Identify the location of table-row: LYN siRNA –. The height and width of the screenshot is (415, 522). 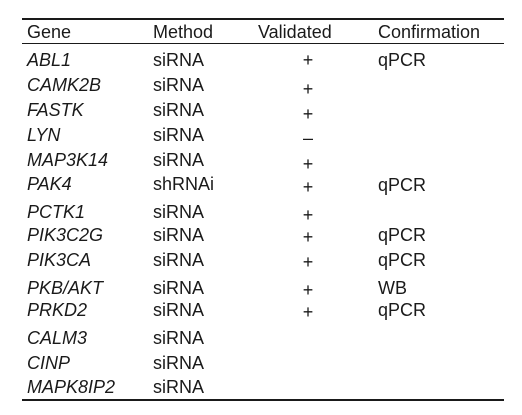
(263, 136).